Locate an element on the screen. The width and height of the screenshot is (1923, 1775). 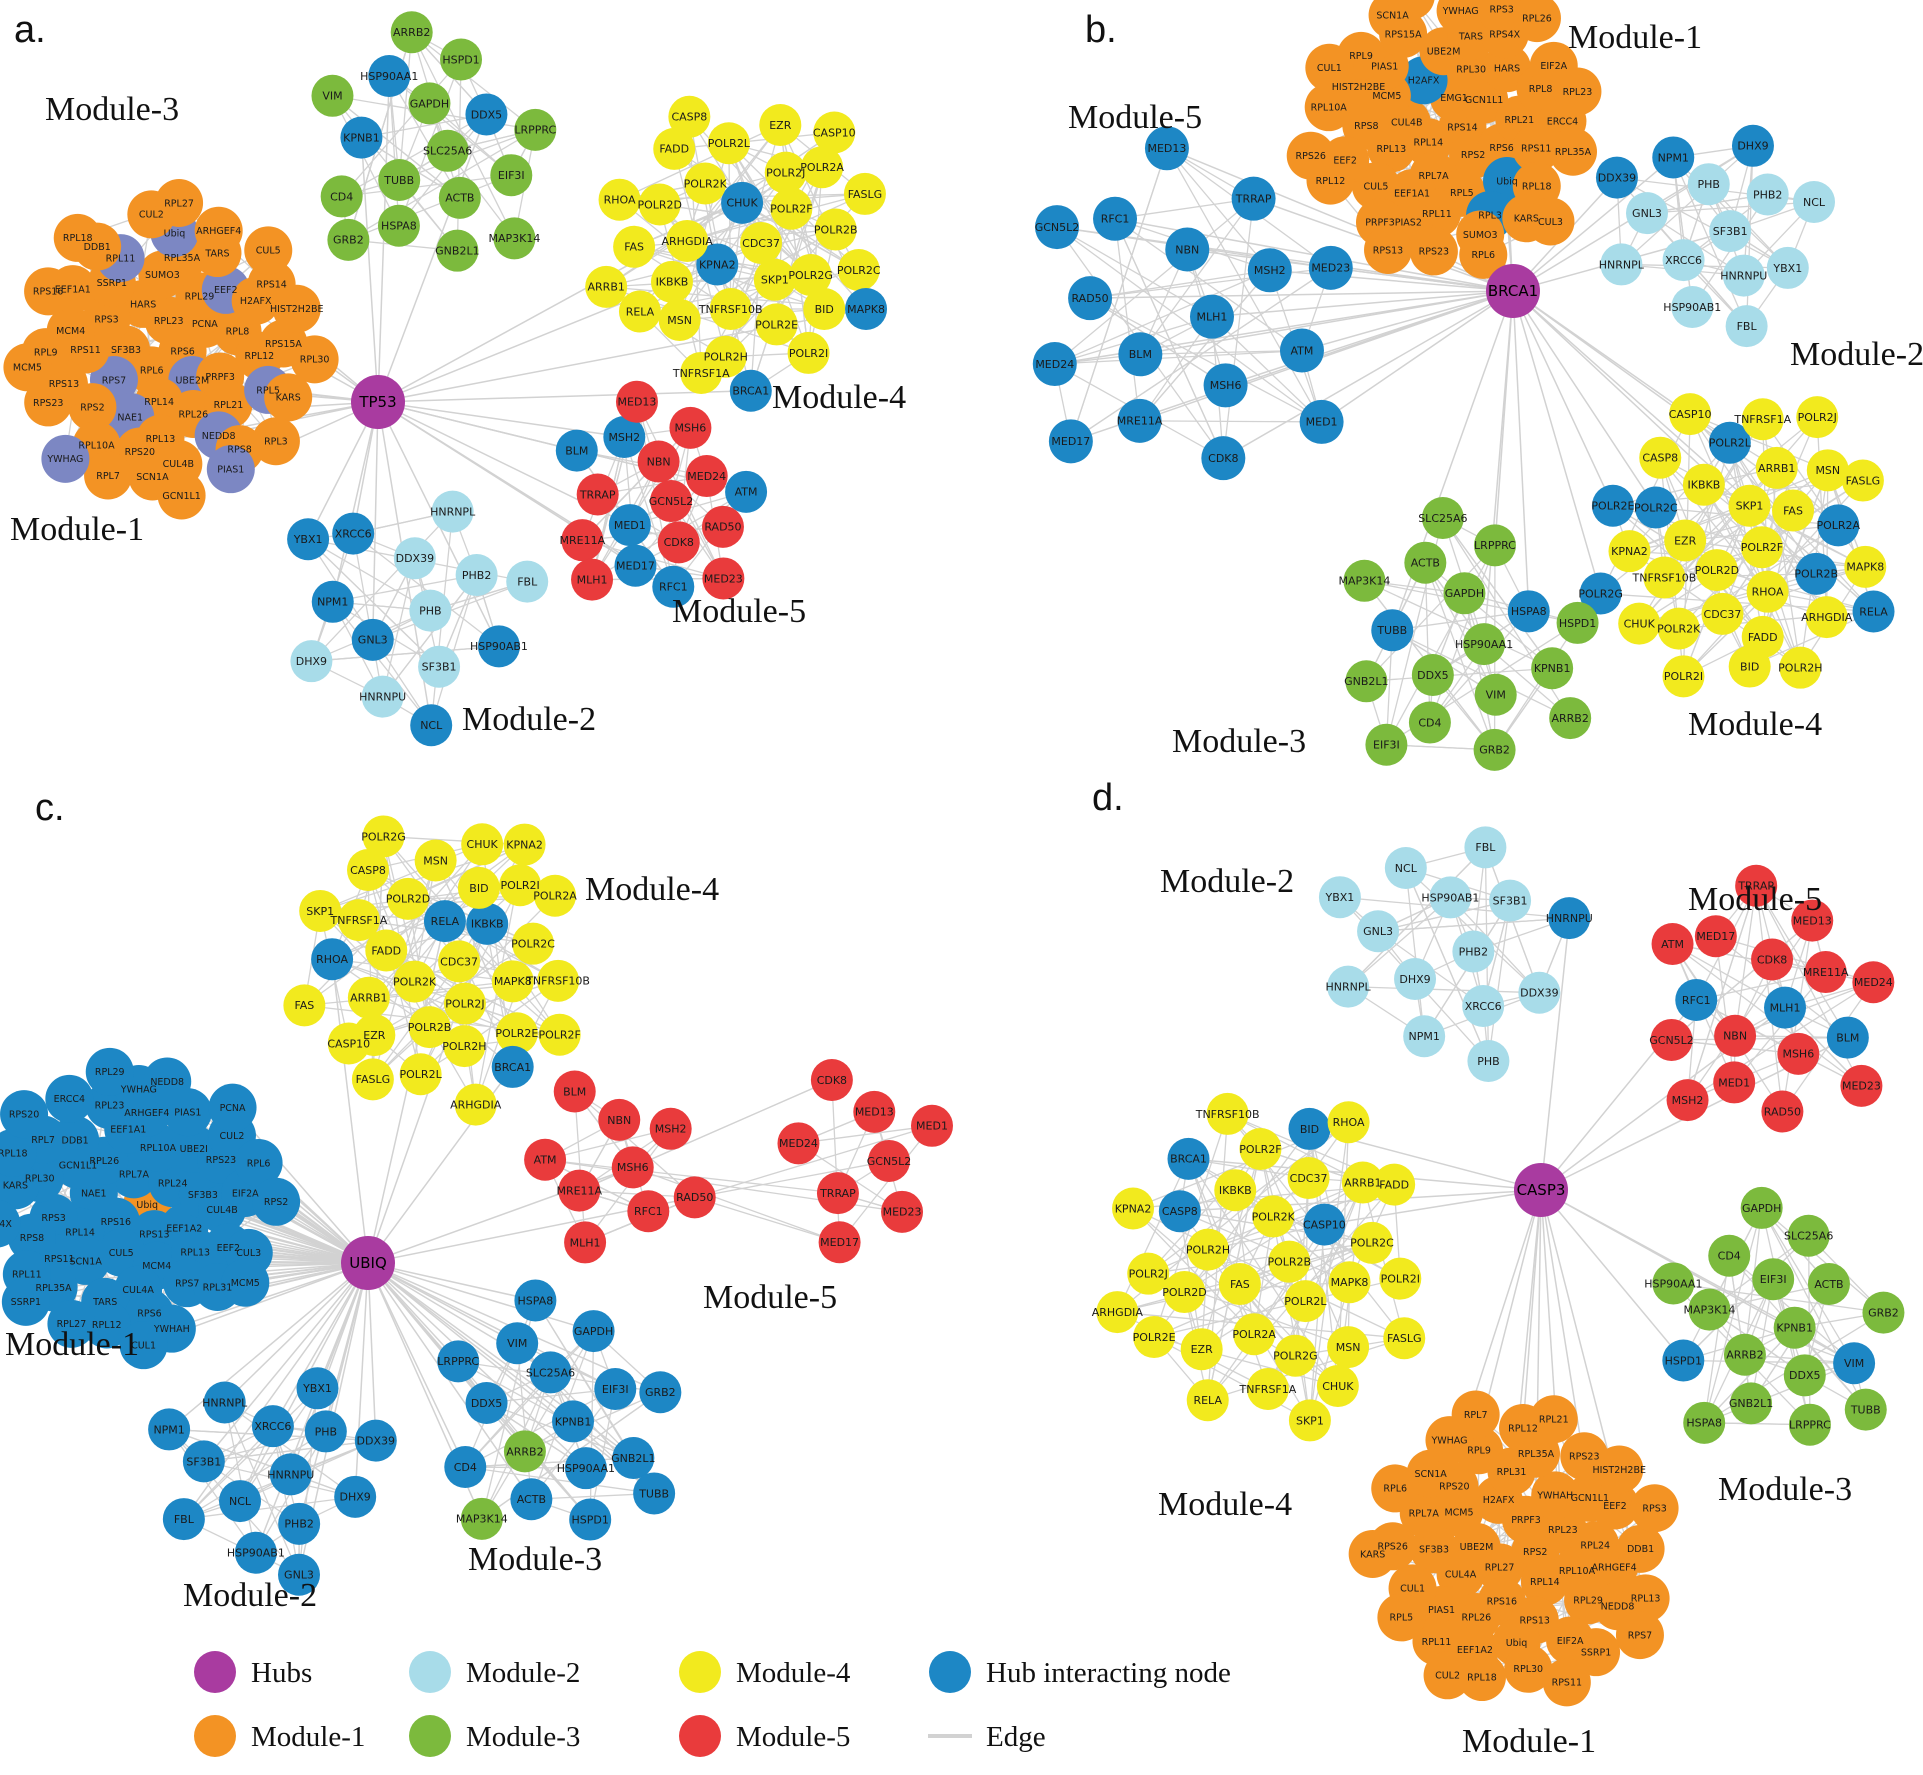
node-HSPD1 is located at coordinates (461, 59).